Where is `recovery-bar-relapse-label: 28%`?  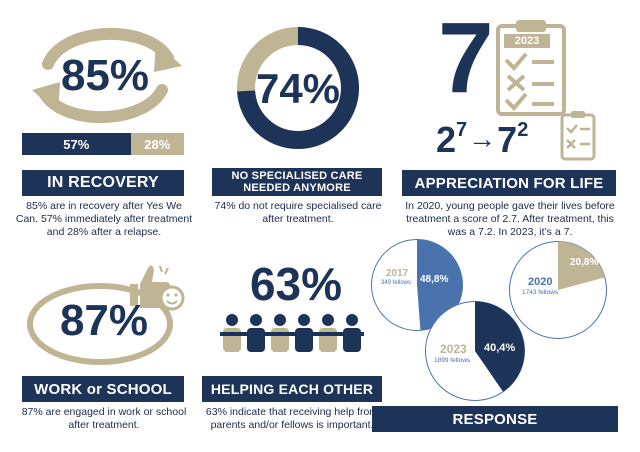 recovery-bar-relapse-label: 28% is located at coordinates (157, 144).